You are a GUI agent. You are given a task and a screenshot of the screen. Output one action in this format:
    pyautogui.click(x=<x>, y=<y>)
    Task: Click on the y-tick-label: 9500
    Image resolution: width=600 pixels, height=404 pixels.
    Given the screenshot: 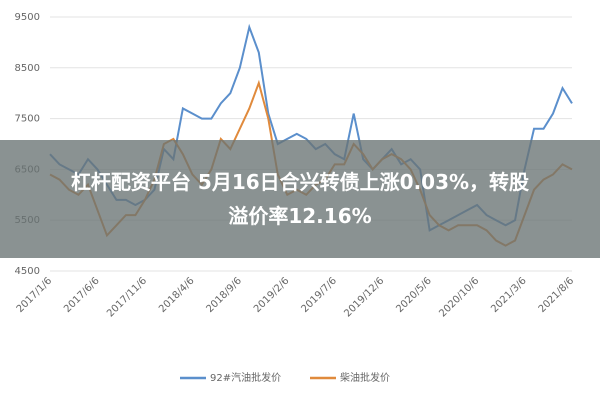 What is the action you would take?
    pyautogui.click(x=27, y=17)
    